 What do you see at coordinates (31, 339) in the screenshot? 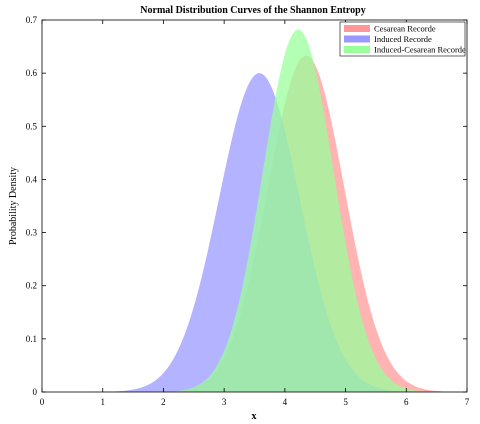
I see `y-tick-label: 0.1` at bounding box center [31, 339].